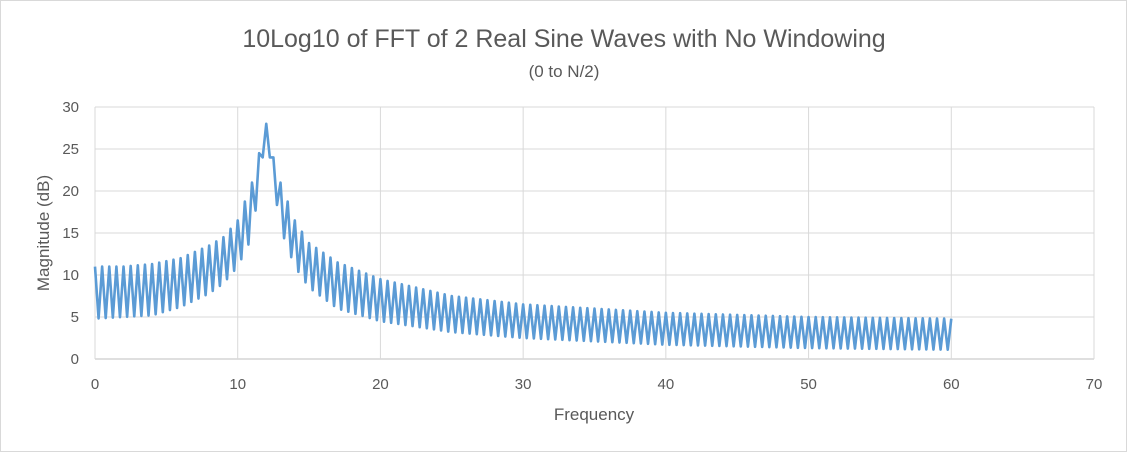 The width and height of the screenshot is (1127, 453). Describe the element at coordinates (43, 233) in the screenshot. I see `y-axis-title: Magnitude (dB)` at that location.